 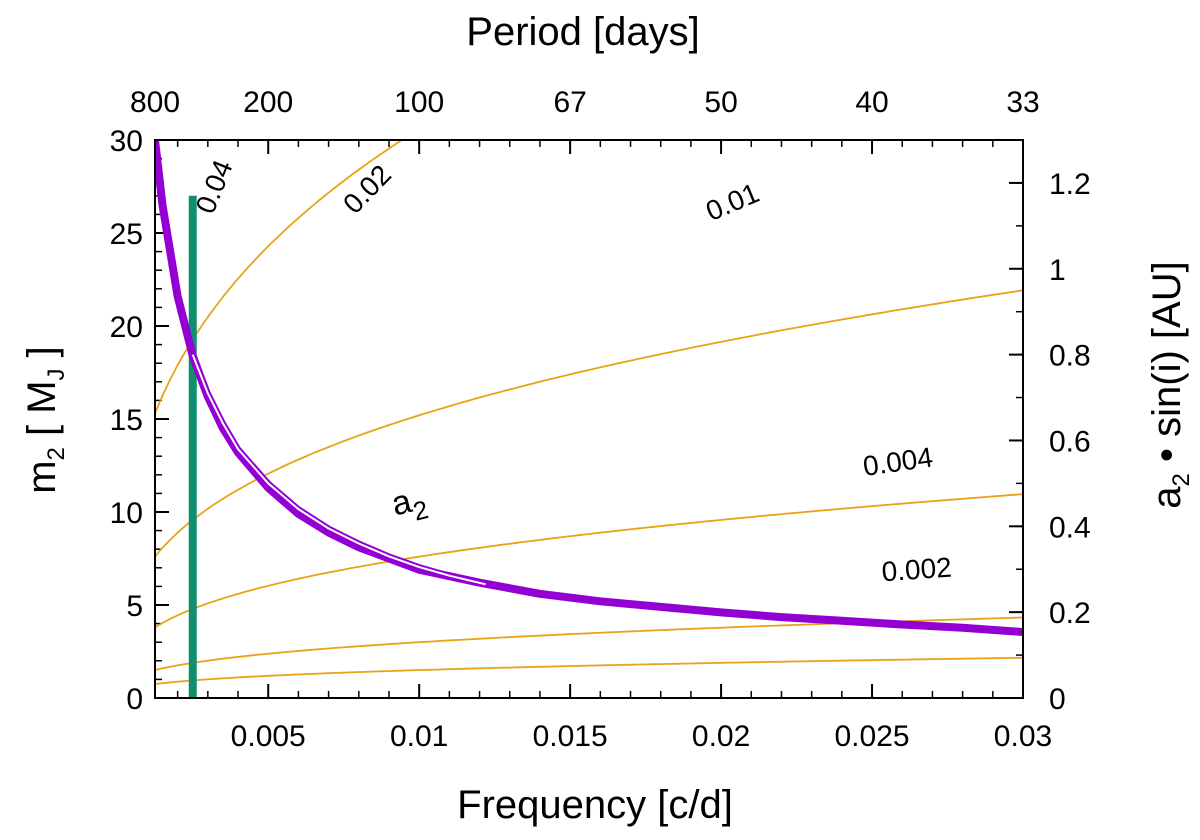 I want to click on curve-label-0.01: 0.01, so click(x=732, y=202).